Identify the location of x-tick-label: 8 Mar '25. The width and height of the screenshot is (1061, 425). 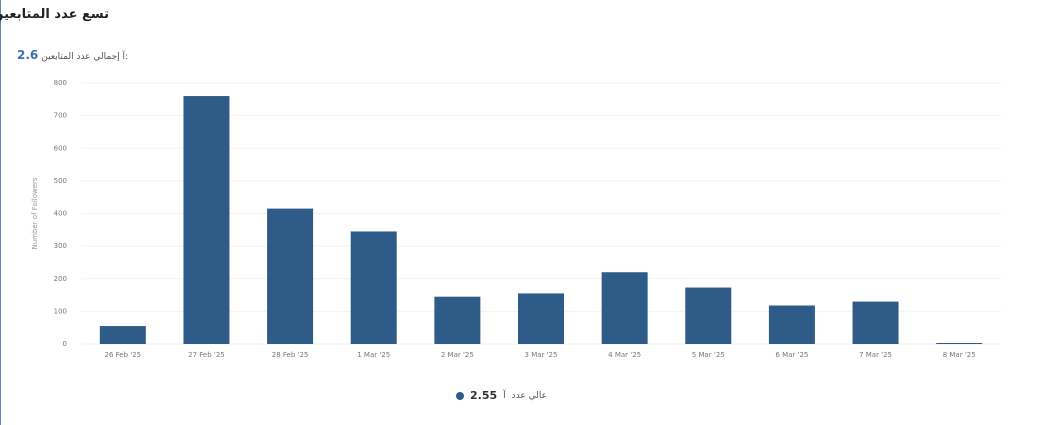
(959, 355).